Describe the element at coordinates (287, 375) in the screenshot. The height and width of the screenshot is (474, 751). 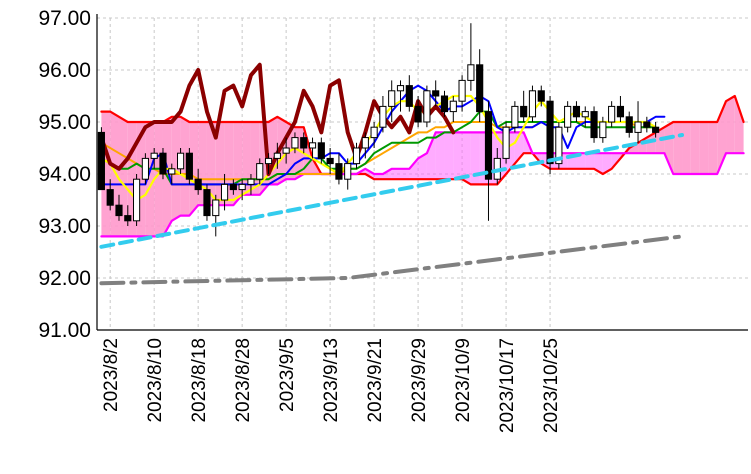
I see `x-tick-label: 2023/9/5` at that location.